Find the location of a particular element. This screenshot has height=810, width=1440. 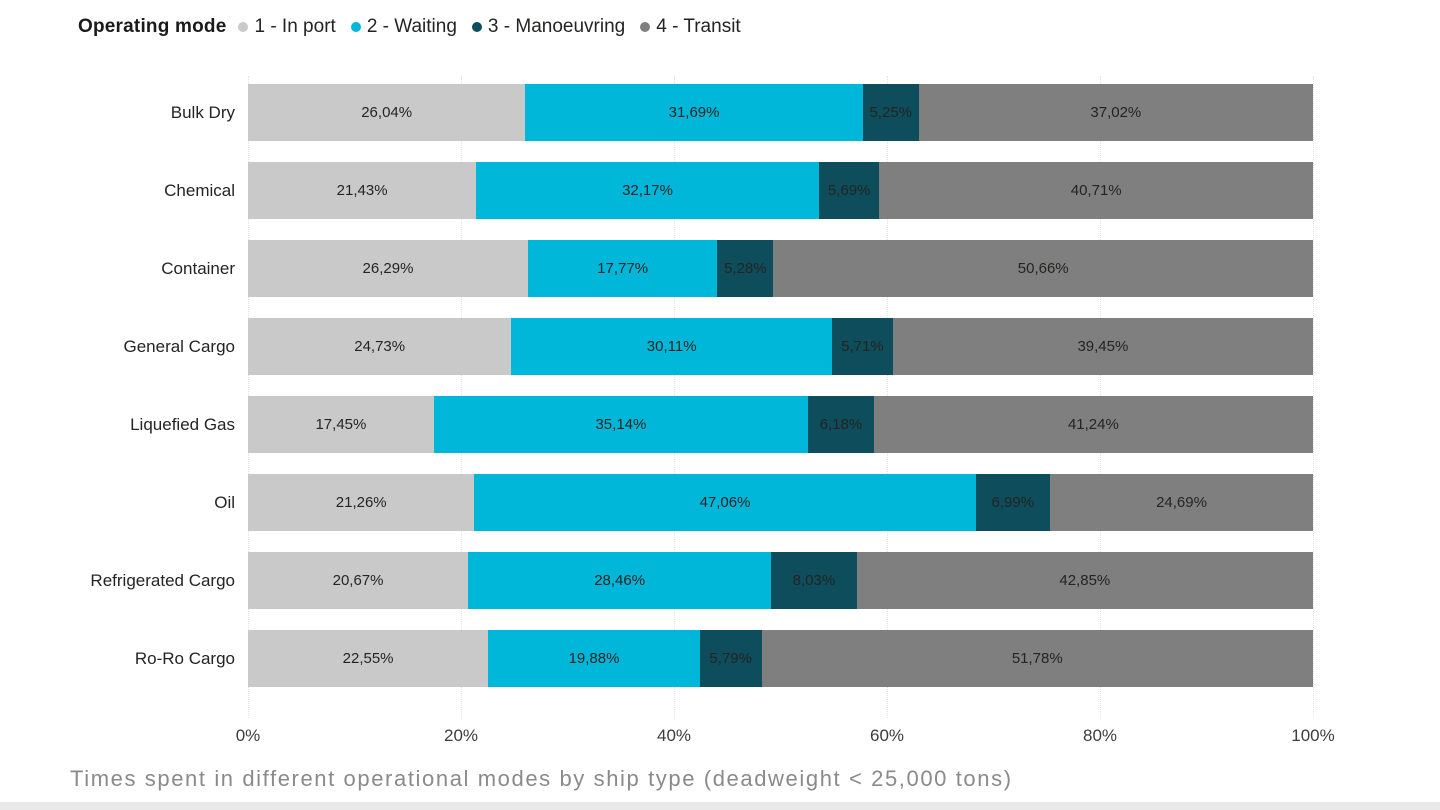

category-label: Chemical is located at coordinates (199, 190).